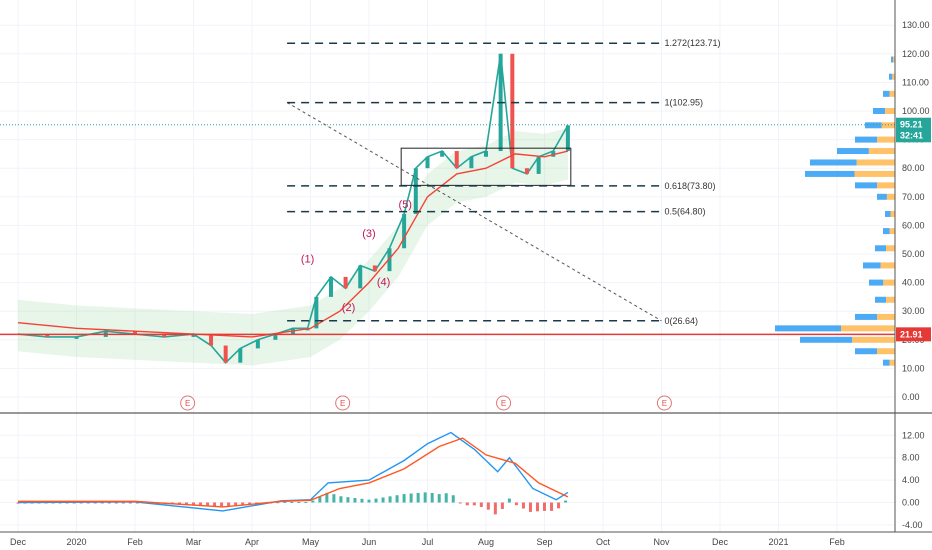 The image size is (932, 550). What do you see at coordinates (356, 256) in the screenshot?
I see `elliott-wave-labels: (1) (2) (3) (4) (5)` at bounding box center [356, 256].